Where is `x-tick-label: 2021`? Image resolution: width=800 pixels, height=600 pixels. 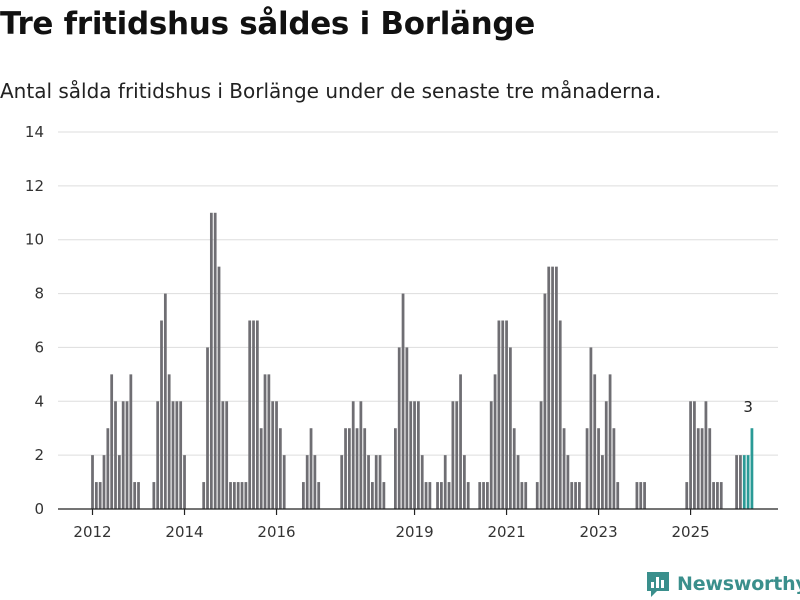
x-tick-label: 2021 is located at coordinates (506, 532).